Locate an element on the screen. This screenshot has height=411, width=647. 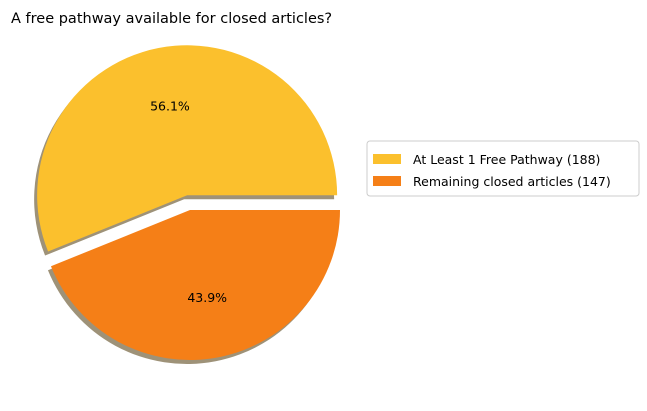
legend-entry: At Least 1 Free Pathway (188) is located at coordinates (486, 159).